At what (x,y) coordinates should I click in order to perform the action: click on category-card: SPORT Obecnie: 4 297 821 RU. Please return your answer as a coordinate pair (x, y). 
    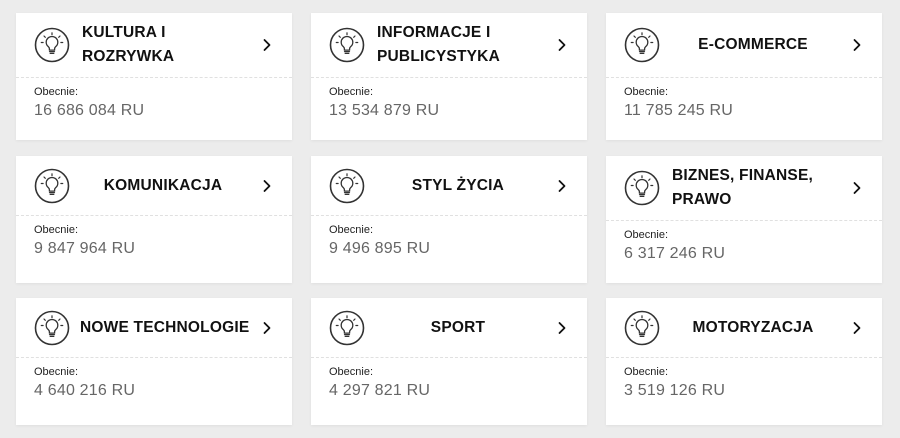
    Looking at the image, I should click on (449, 361).